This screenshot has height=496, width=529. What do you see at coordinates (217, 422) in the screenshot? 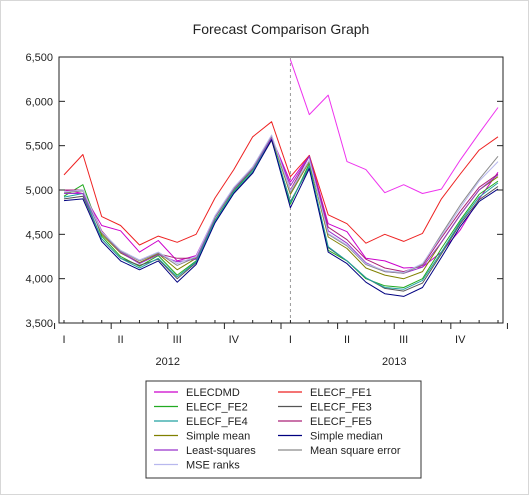
I see `legend-label: ELECF_FE4` at bounding box center [217, 422].